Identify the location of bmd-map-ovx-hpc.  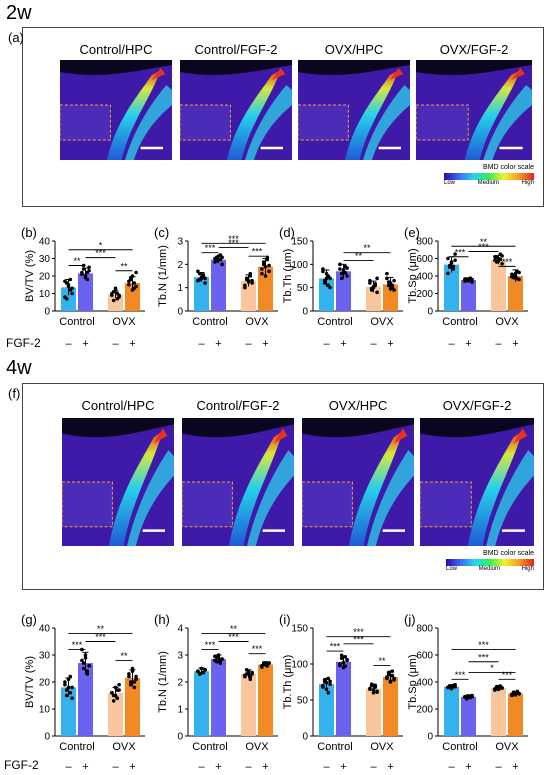
(353, 110).